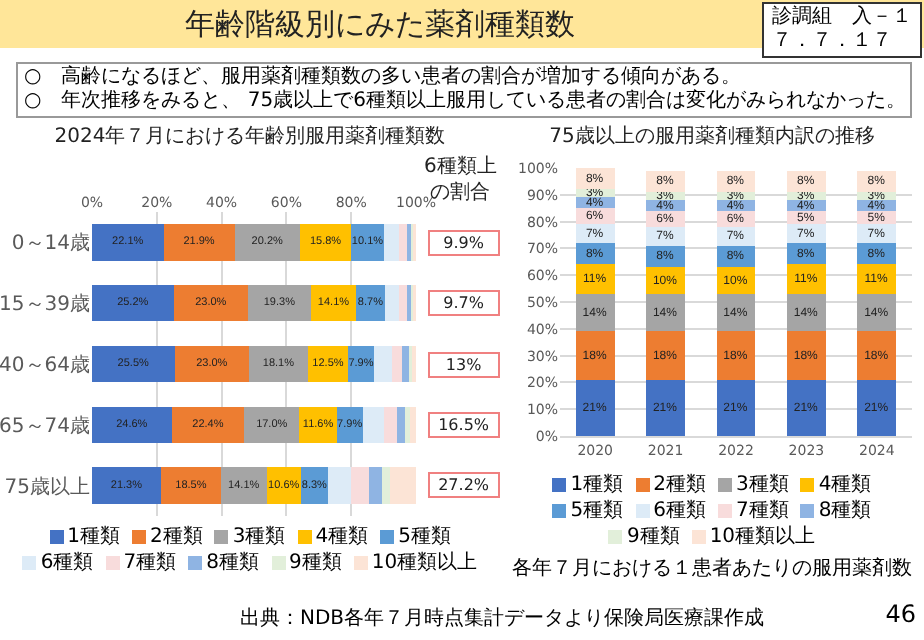 The height and width of the screenshot is (640, 924). Describe the element at coordinates (465, 101) in the screenshot. I see `text: ○ 年次推移をみると、 75歳以上で6種類以上服用している患者の割合は変化がみられなかった。` at that location.